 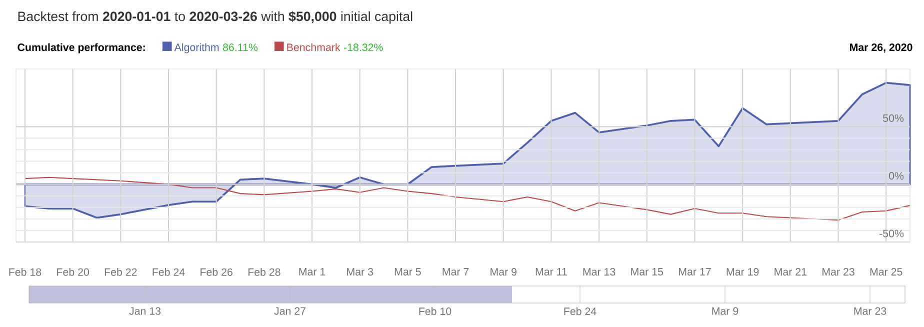 I want to click on text: Feb 24, so click(x=580, y=311).